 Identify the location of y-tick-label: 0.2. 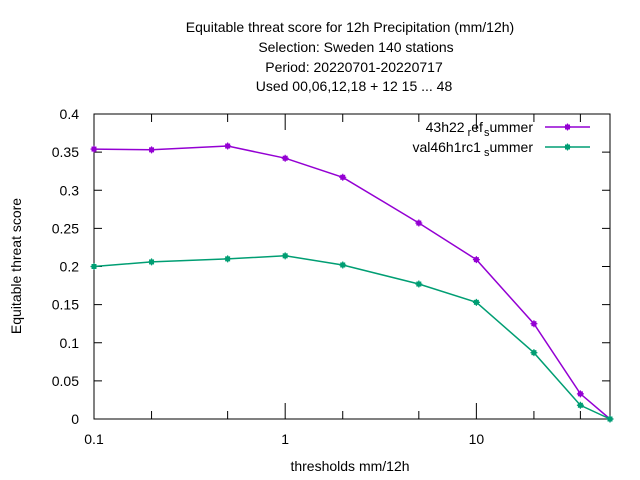
(70, 267).